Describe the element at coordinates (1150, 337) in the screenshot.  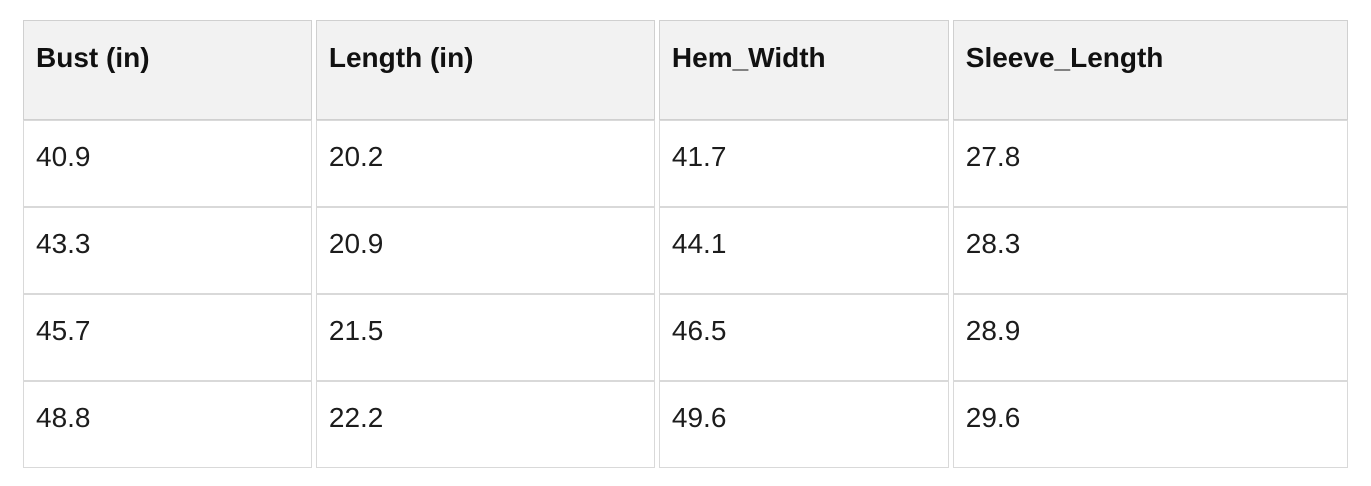
I see `table-cell: 28.9` at that location.